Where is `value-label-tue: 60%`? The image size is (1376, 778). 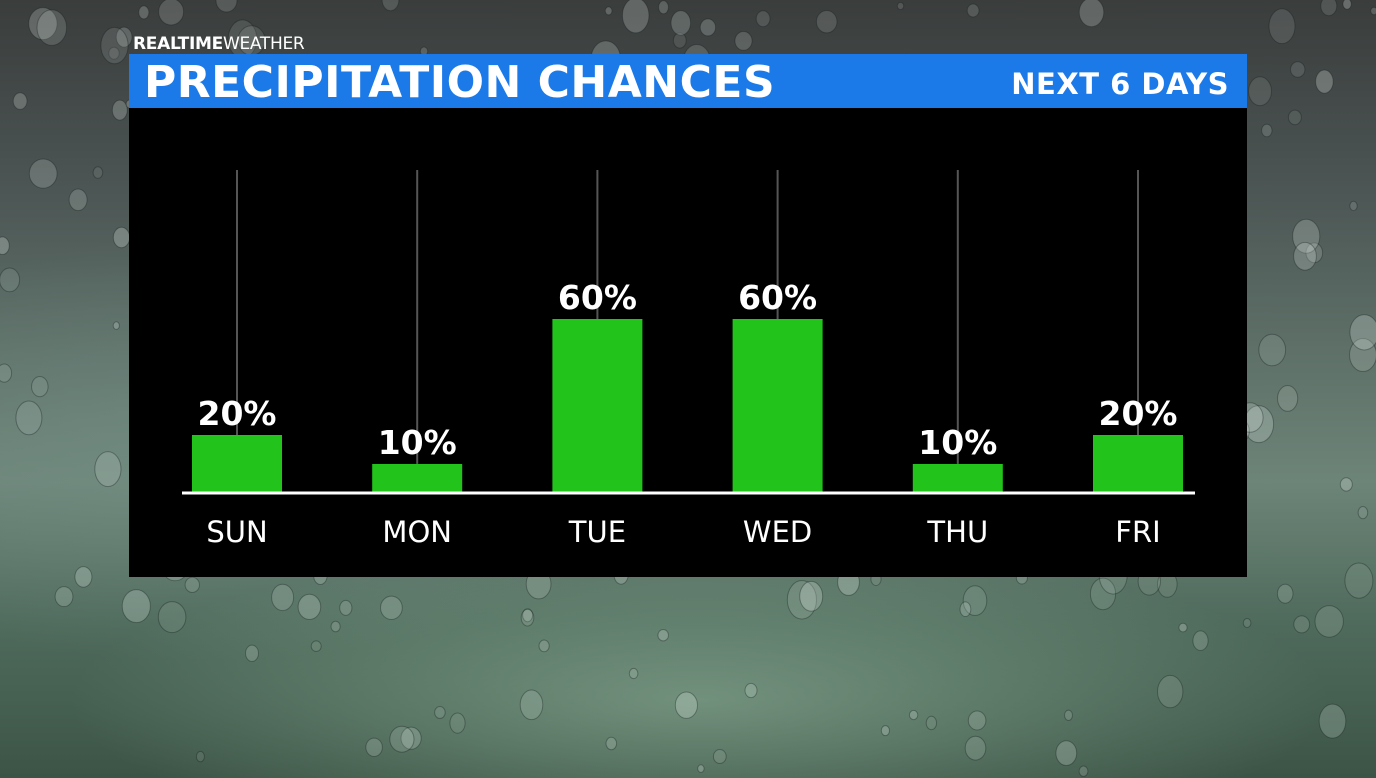 value-label-tue: 60% is located at coordinates (597, 297).